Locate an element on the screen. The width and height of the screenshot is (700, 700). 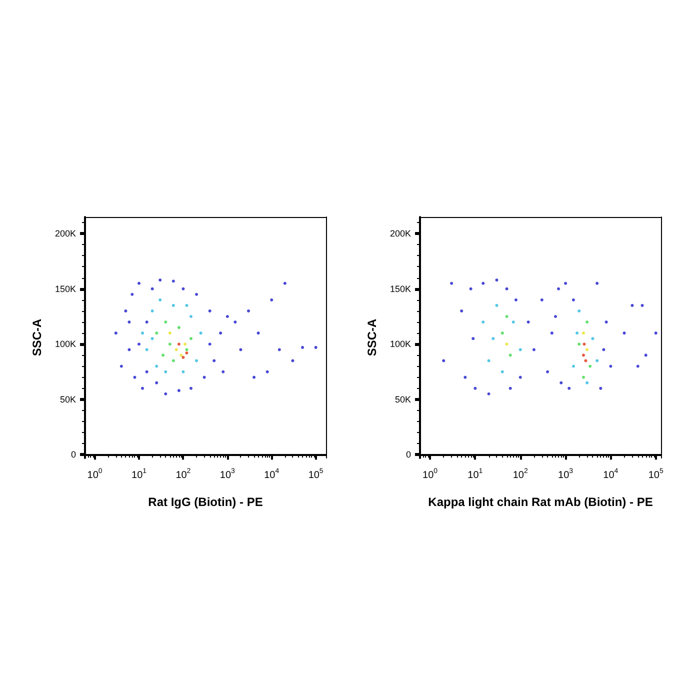
x-axis-title: Kappa light chain Rat mAb (Biotin) - PE is located at coordinates (540, 502).